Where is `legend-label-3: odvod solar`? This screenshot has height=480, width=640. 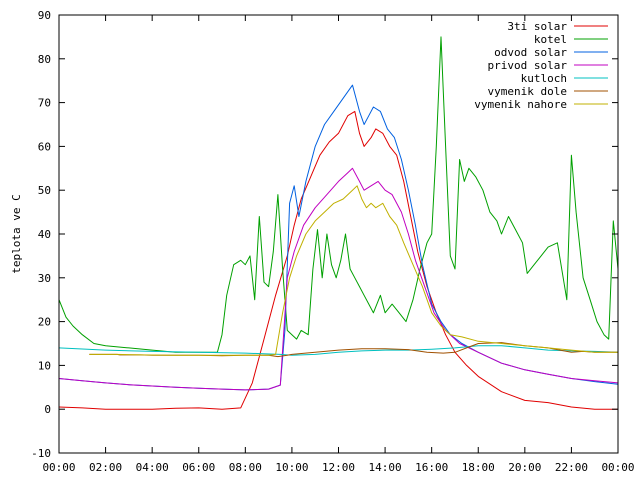
legend-label-3: odvod solar is located at coordinates (530, 52).